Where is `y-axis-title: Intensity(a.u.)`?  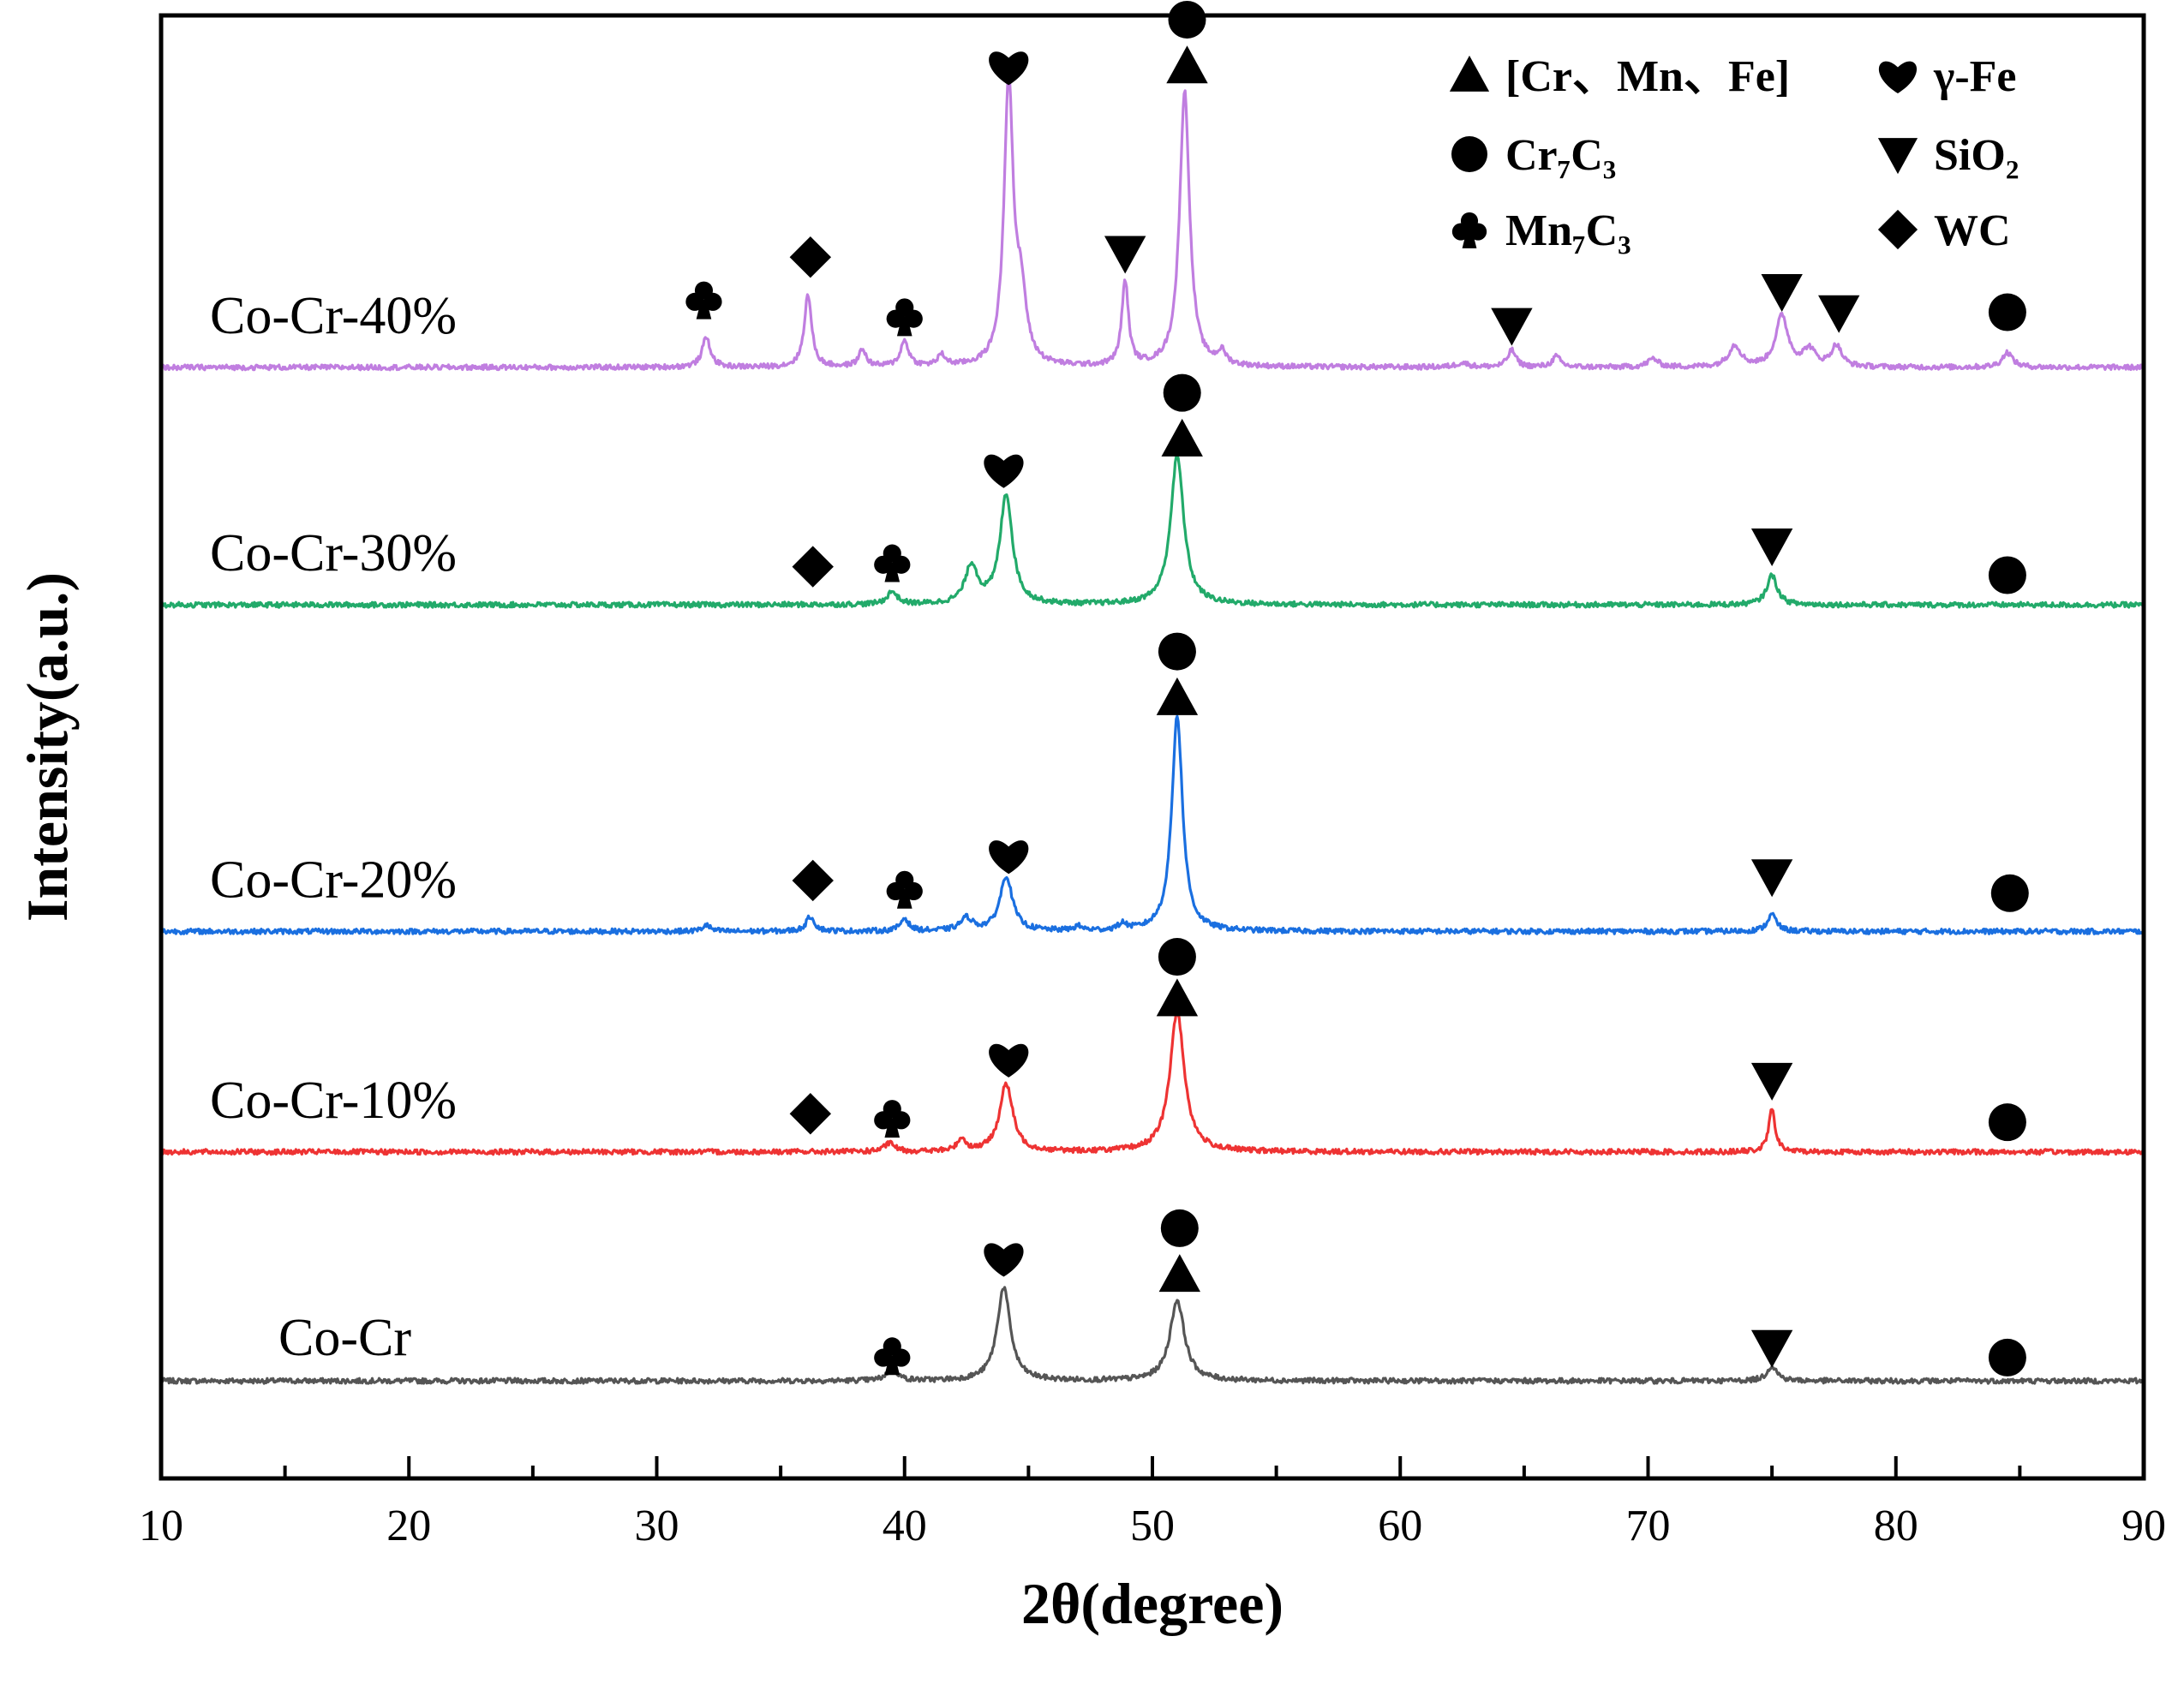
y-axis-title: Intensity(a.u.) is located at coordinates (47, 747).